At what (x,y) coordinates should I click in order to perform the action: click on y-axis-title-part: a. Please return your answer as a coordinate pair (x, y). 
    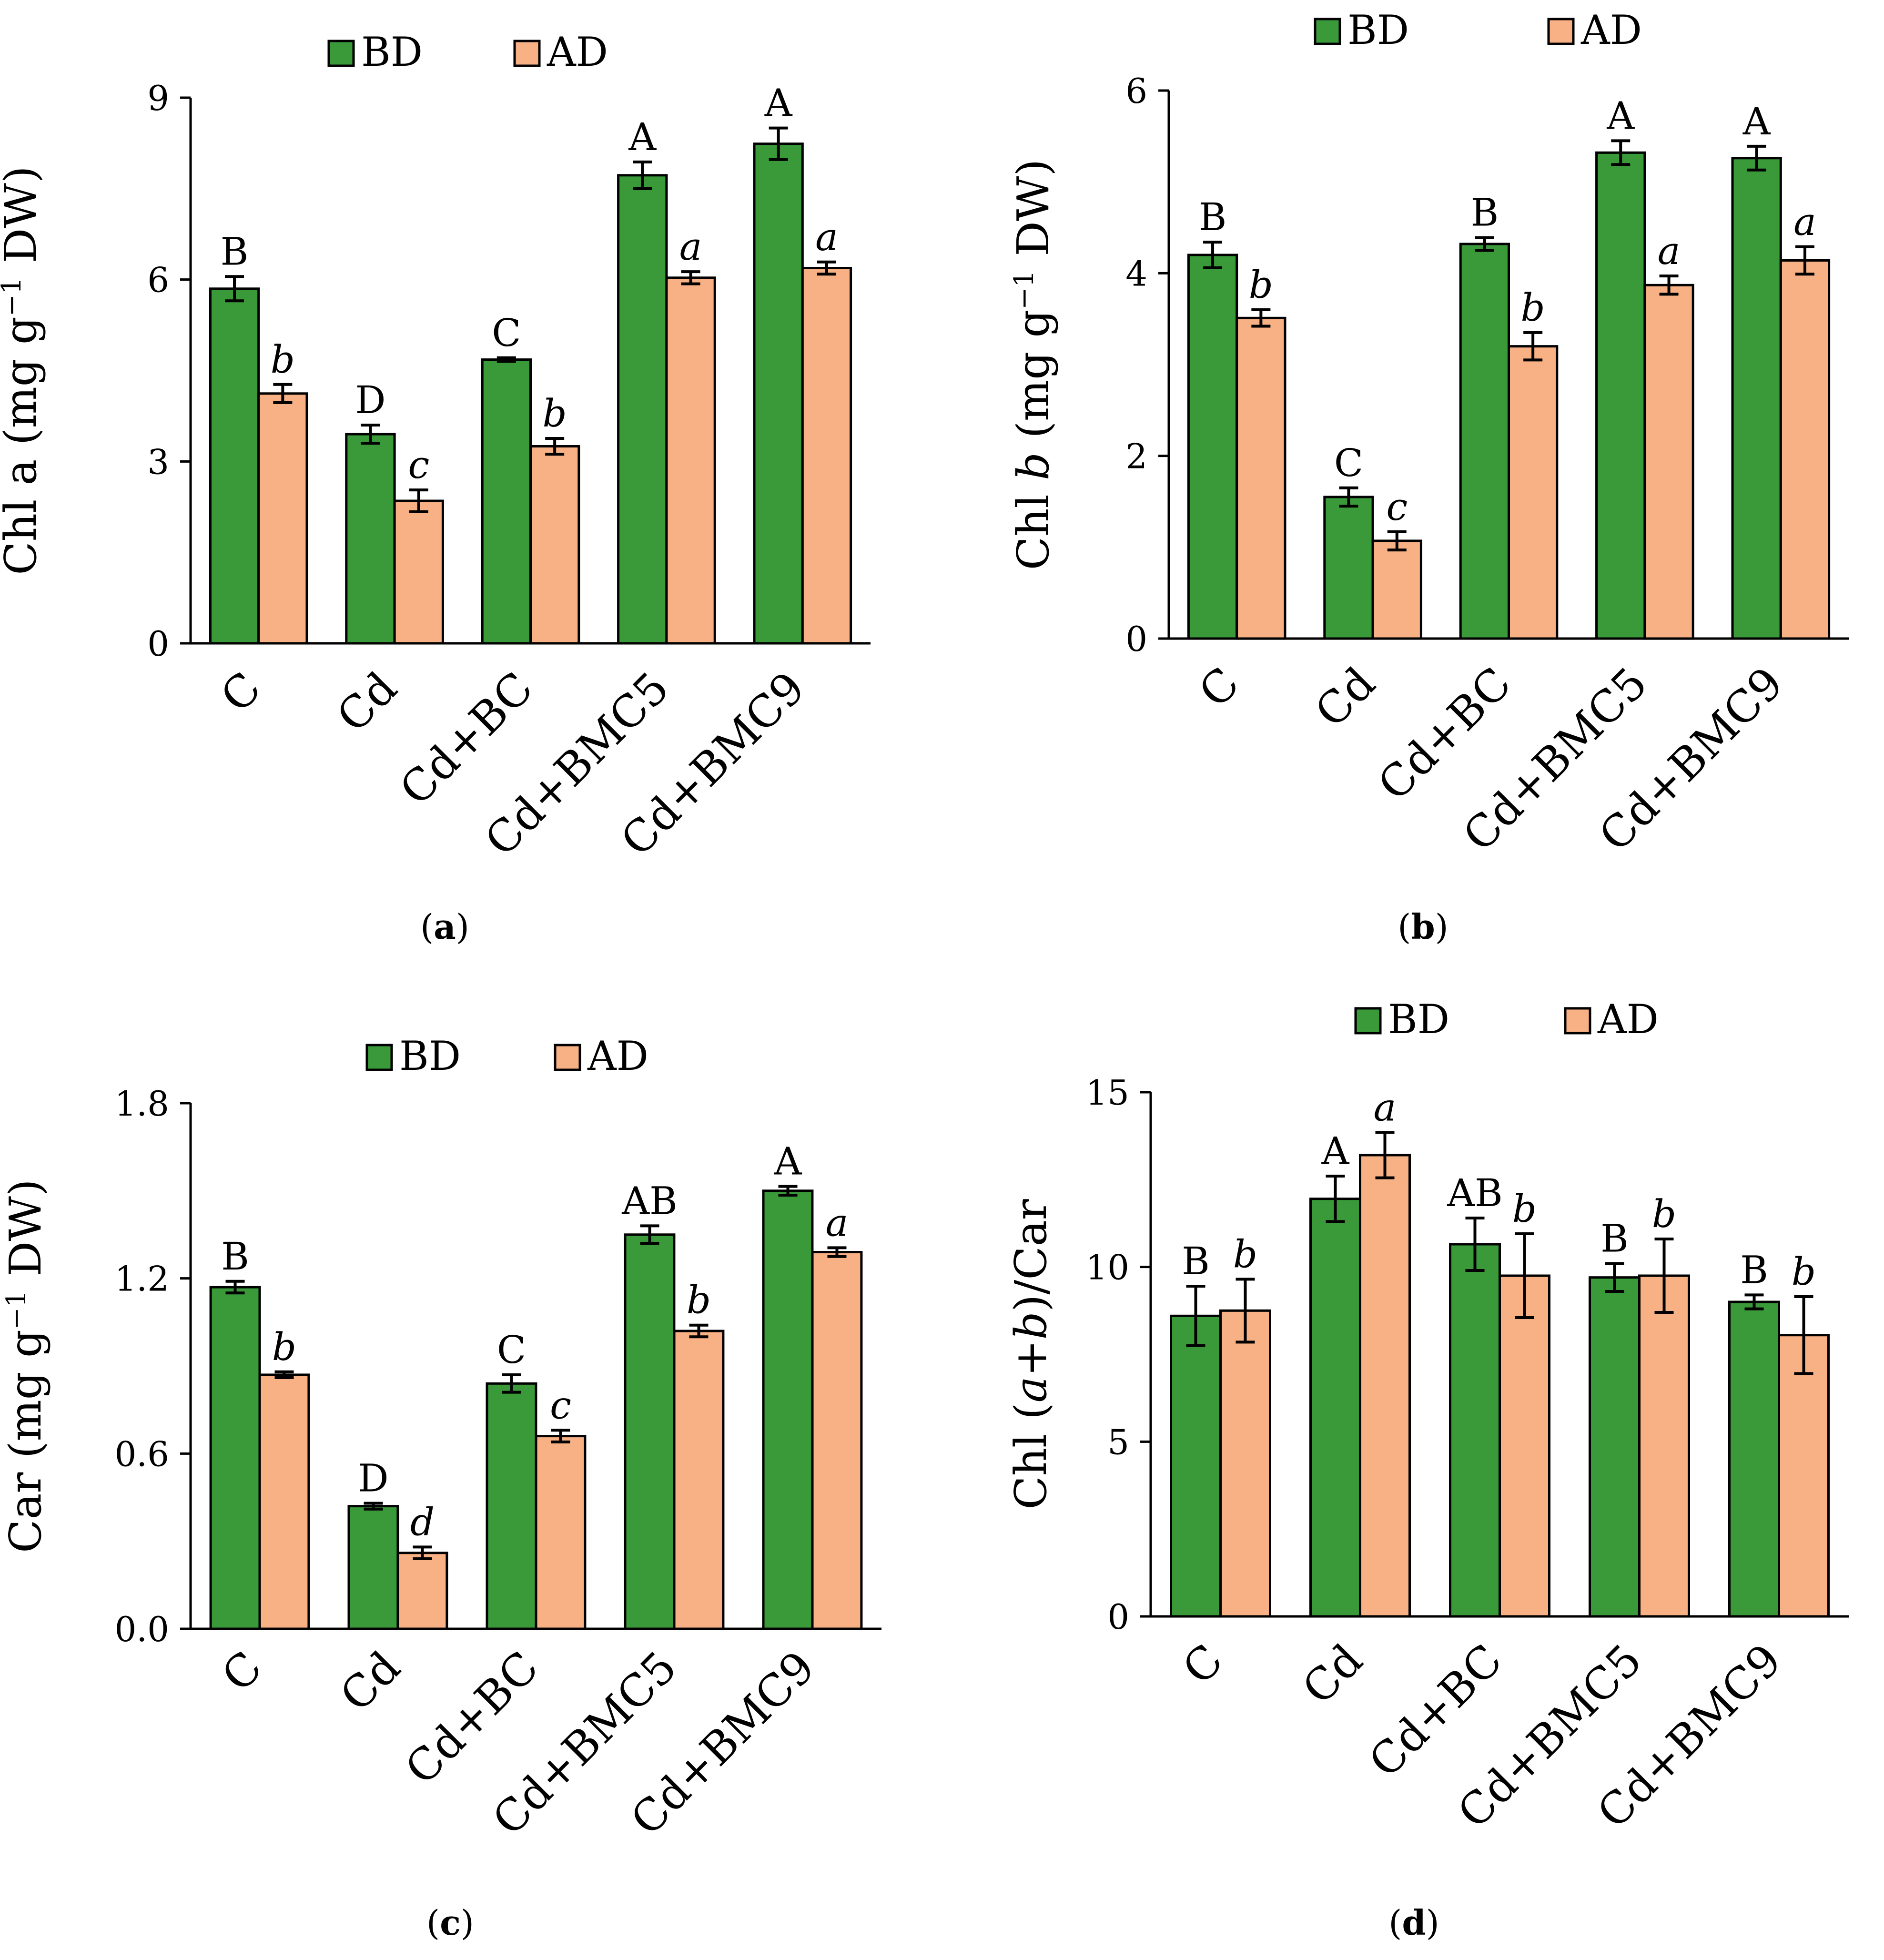
    Looking at the image, I should click on (1030, 1390).